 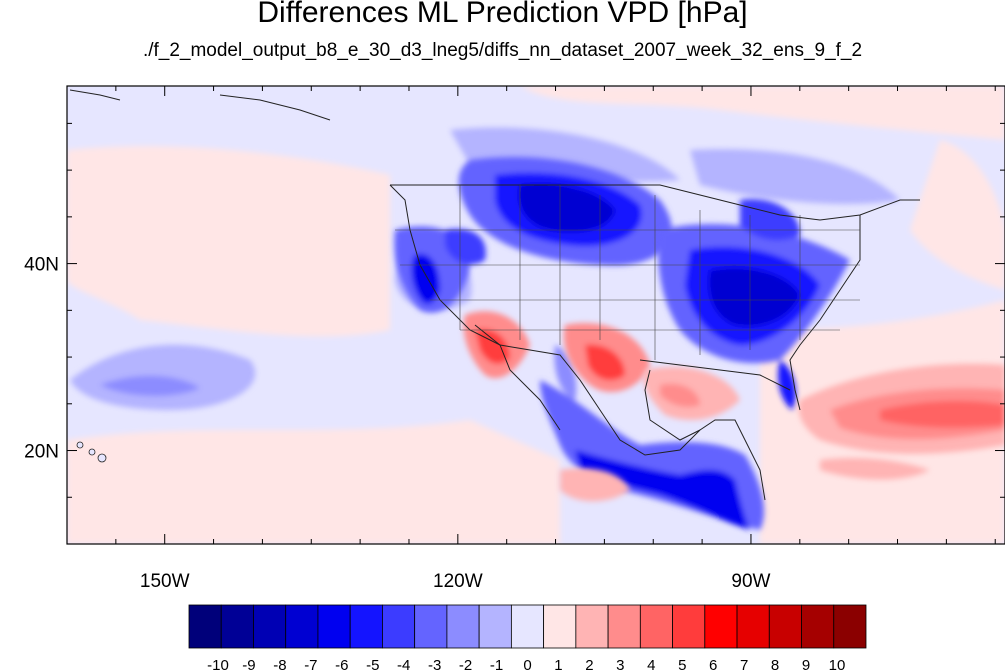 What do you see at coordinates (558, 664) in the screenshot?
I see `colorbar-label: 1` at bounding box center [558, 664].